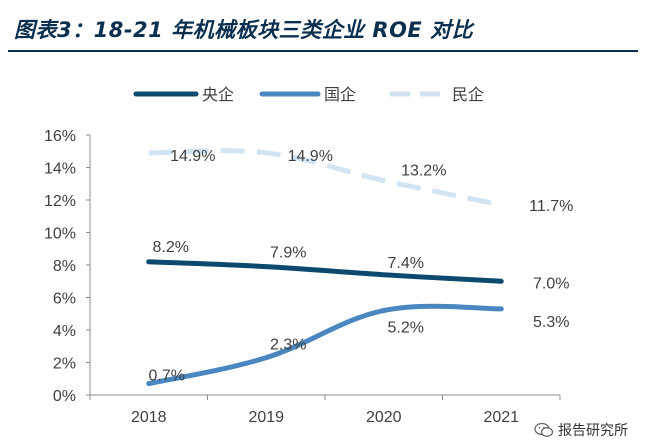 The width and height of the screenshot is (646, 448). What do you see at coordinates (288, 253) in the screenshot?
I see `data-label: 7.9%` at bounding box center [288, 253].